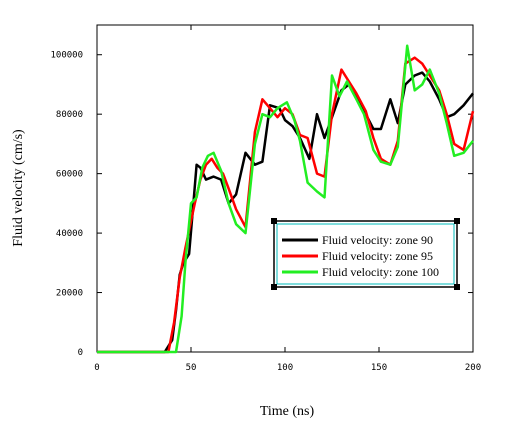  Describe the element at coordinates (473, 368) in the screenshot. I see `x-tick-label: 200` at that location.